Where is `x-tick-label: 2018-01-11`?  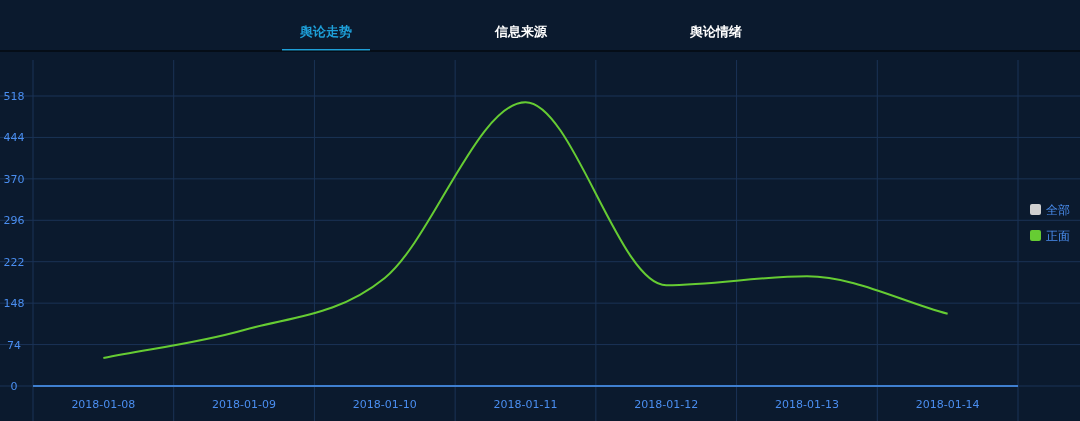 x-tick-label: 2018-01-11 is located at coordinates (525, 404).